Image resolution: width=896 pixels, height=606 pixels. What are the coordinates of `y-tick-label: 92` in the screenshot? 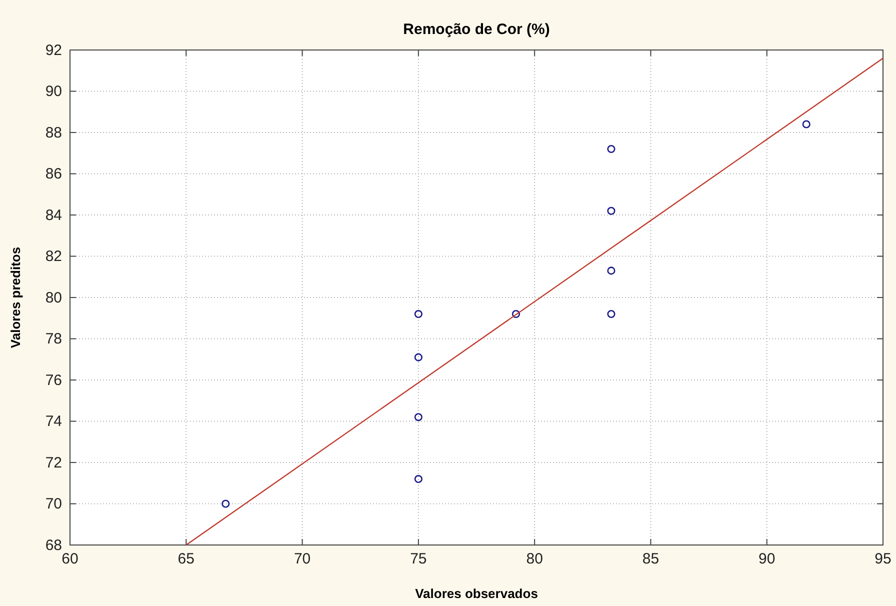 It's located at (53, 50).